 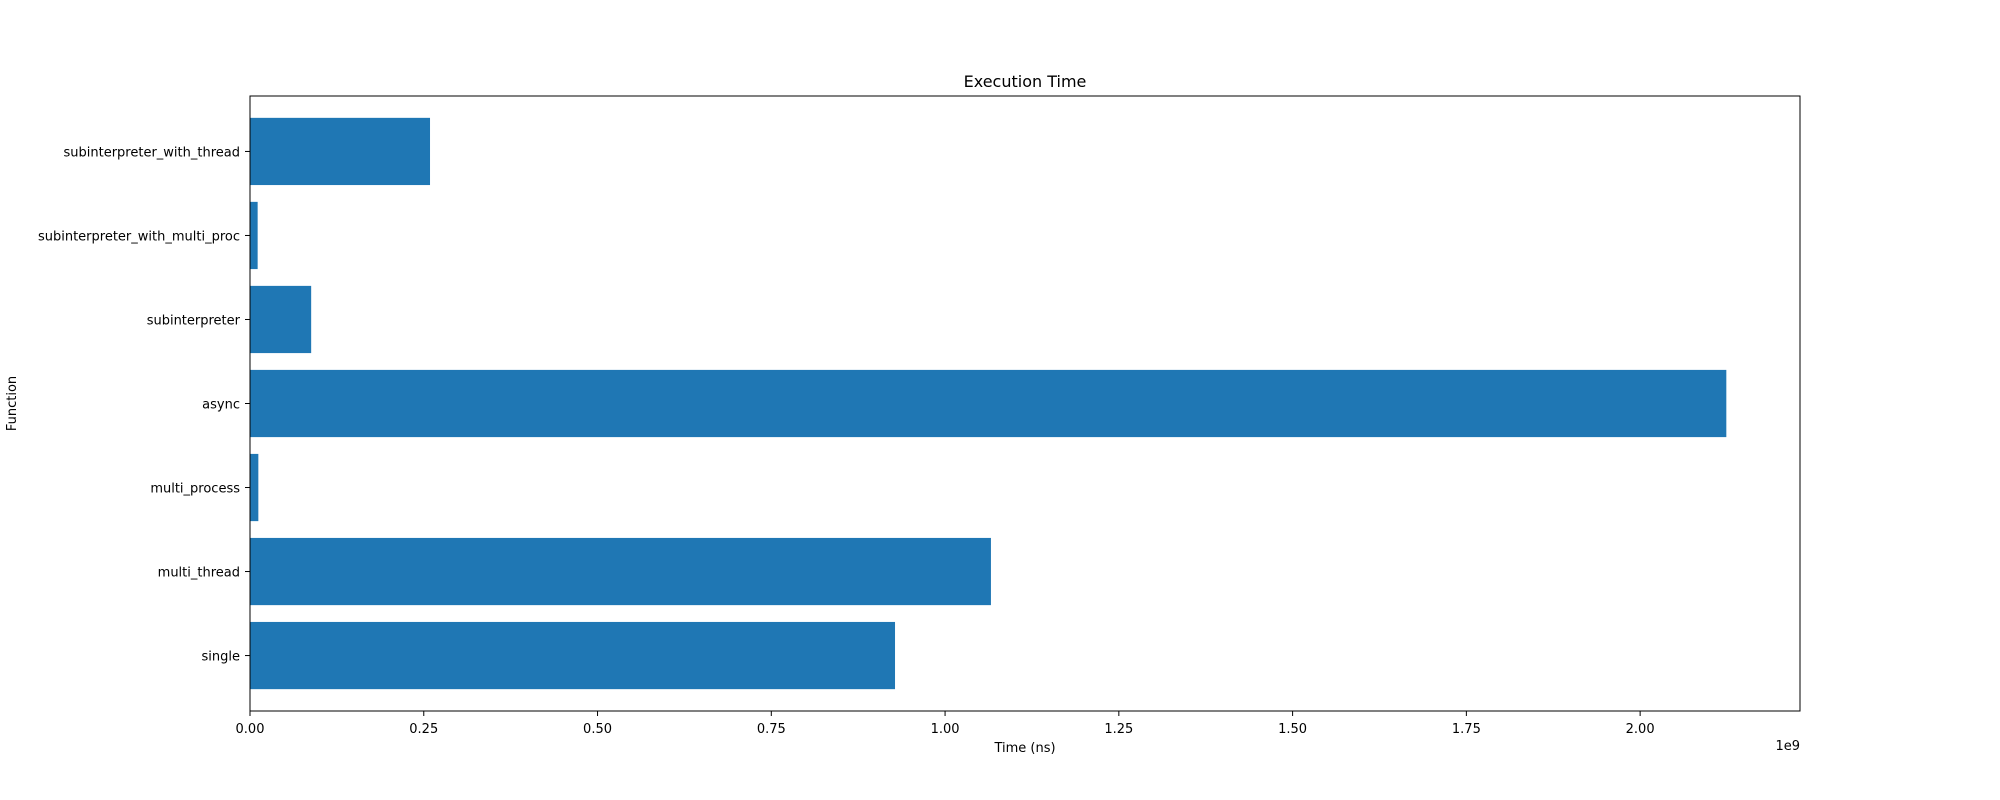 What do you see at coordinates (254, 487) in the screenshot?
I see `bar-multi_process` at bounding box center [254, 487].